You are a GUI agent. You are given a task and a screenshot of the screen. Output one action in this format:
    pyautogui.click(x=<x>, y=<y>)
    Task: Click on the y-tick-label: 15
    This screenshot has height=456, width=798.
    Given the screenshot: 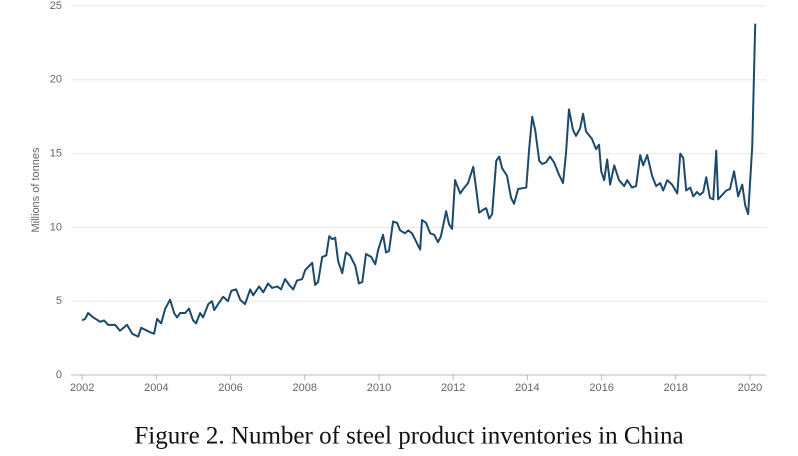 What is the action you would take?
    pyautogui.click(x=56, y=154)
    